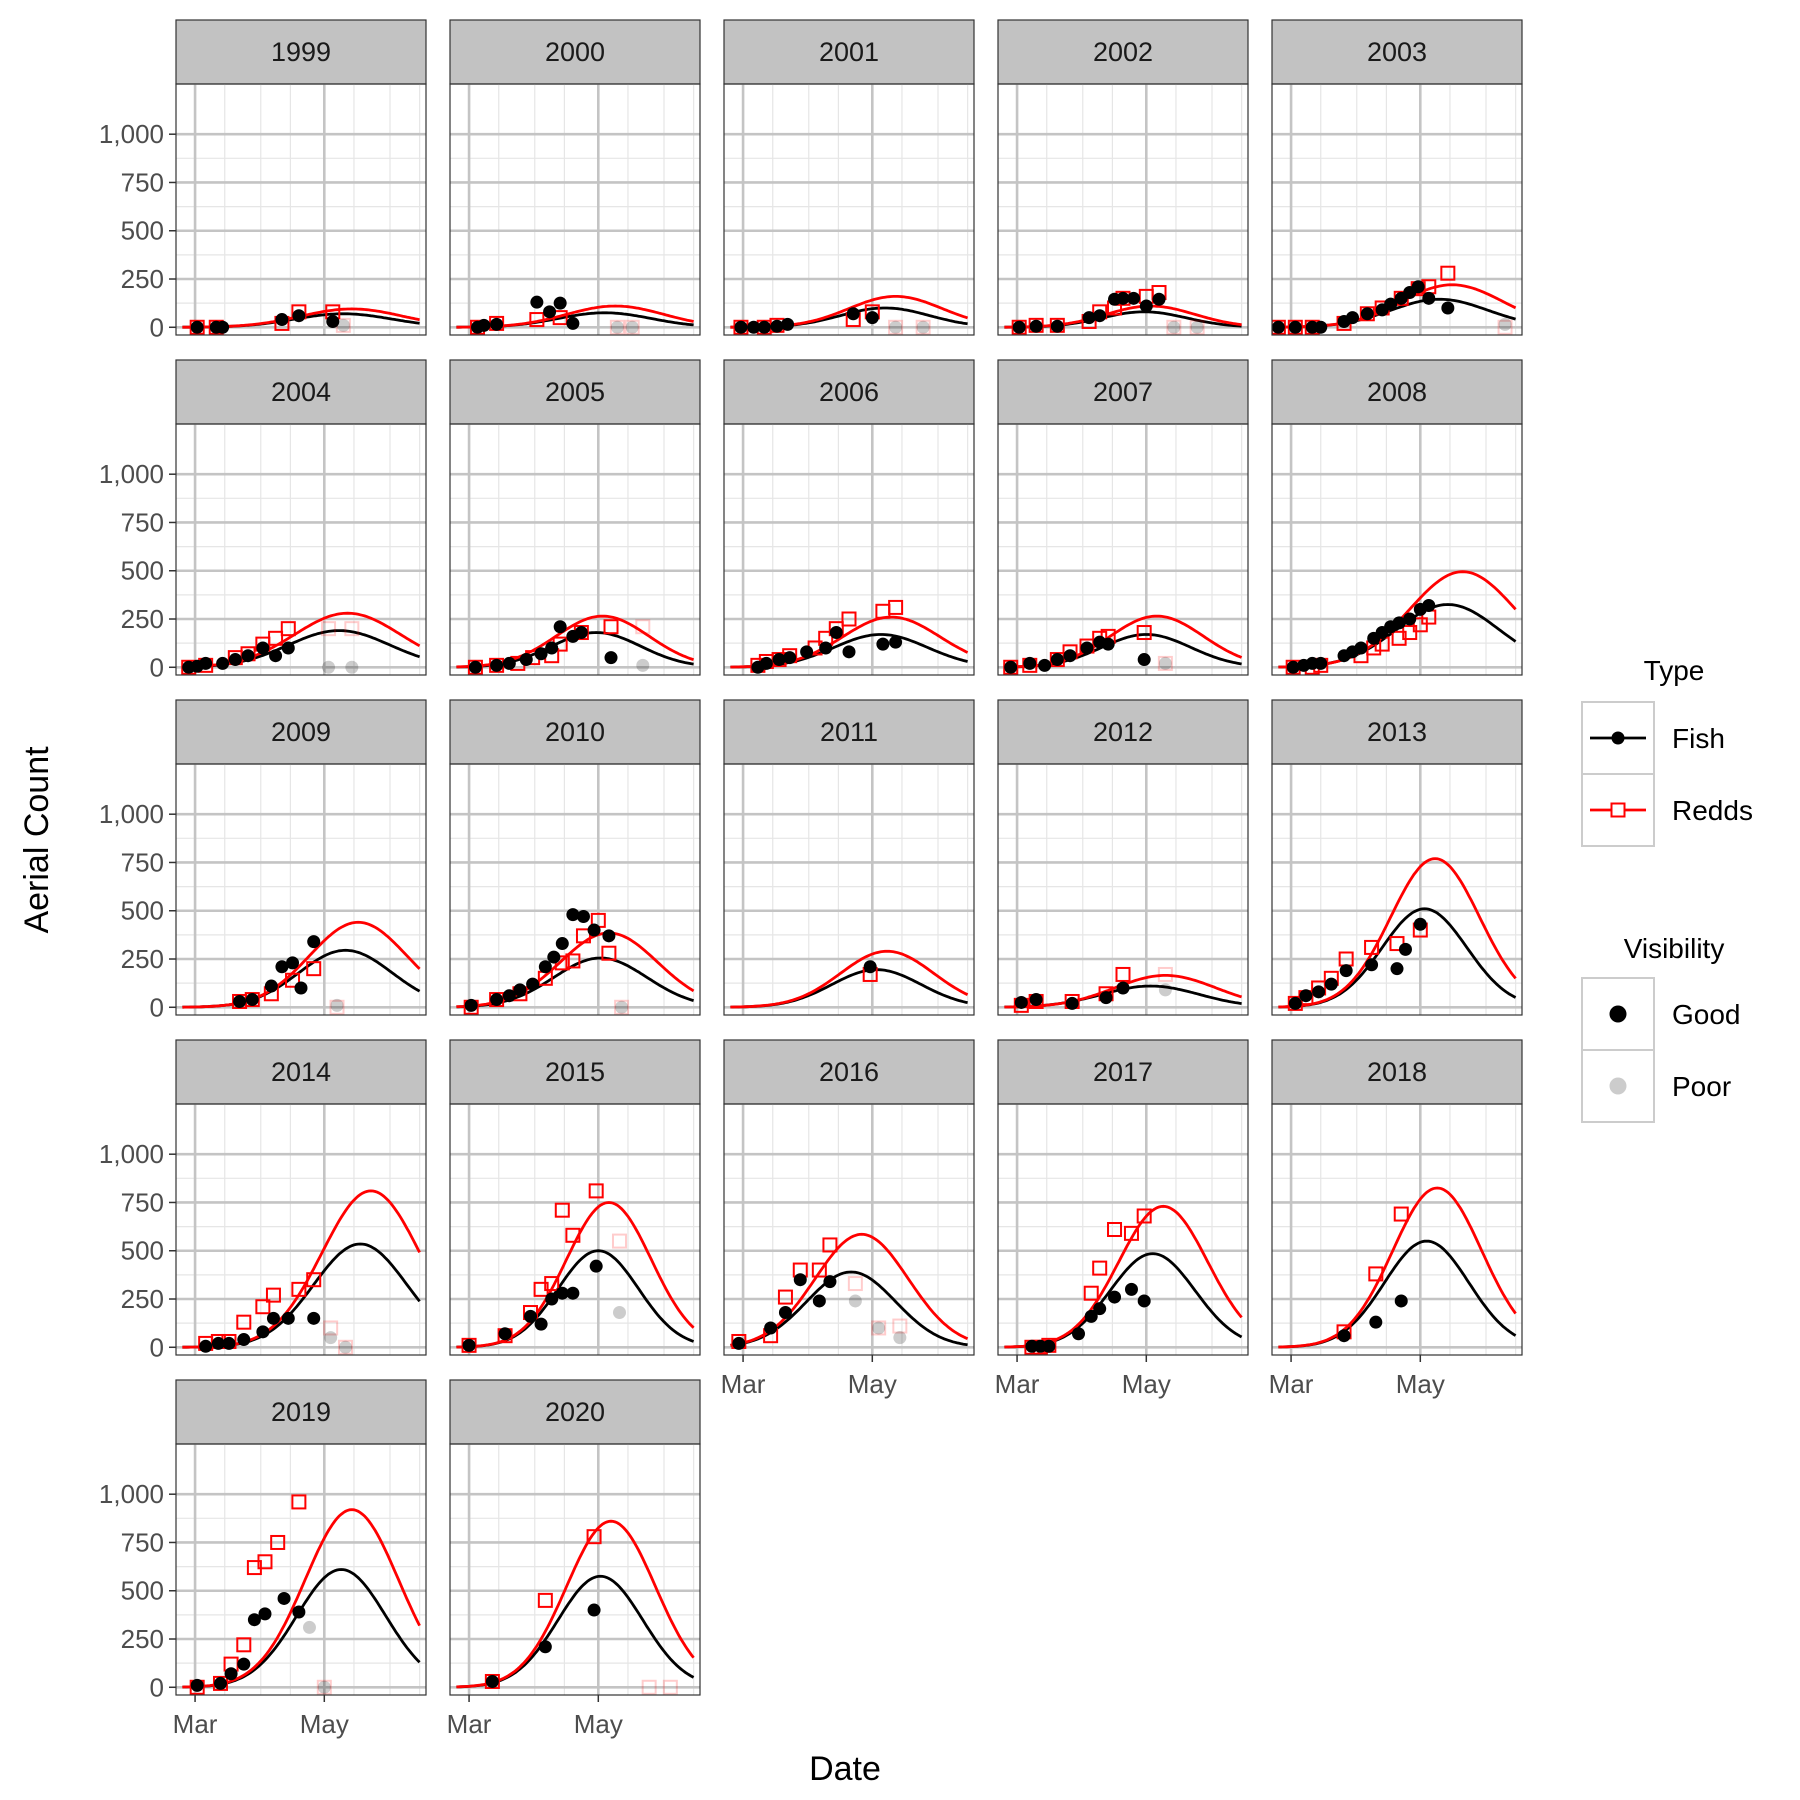  Describe the element at coordinates (1397, 1267) in the screenshot. I see `redds-fit-line` at that location.